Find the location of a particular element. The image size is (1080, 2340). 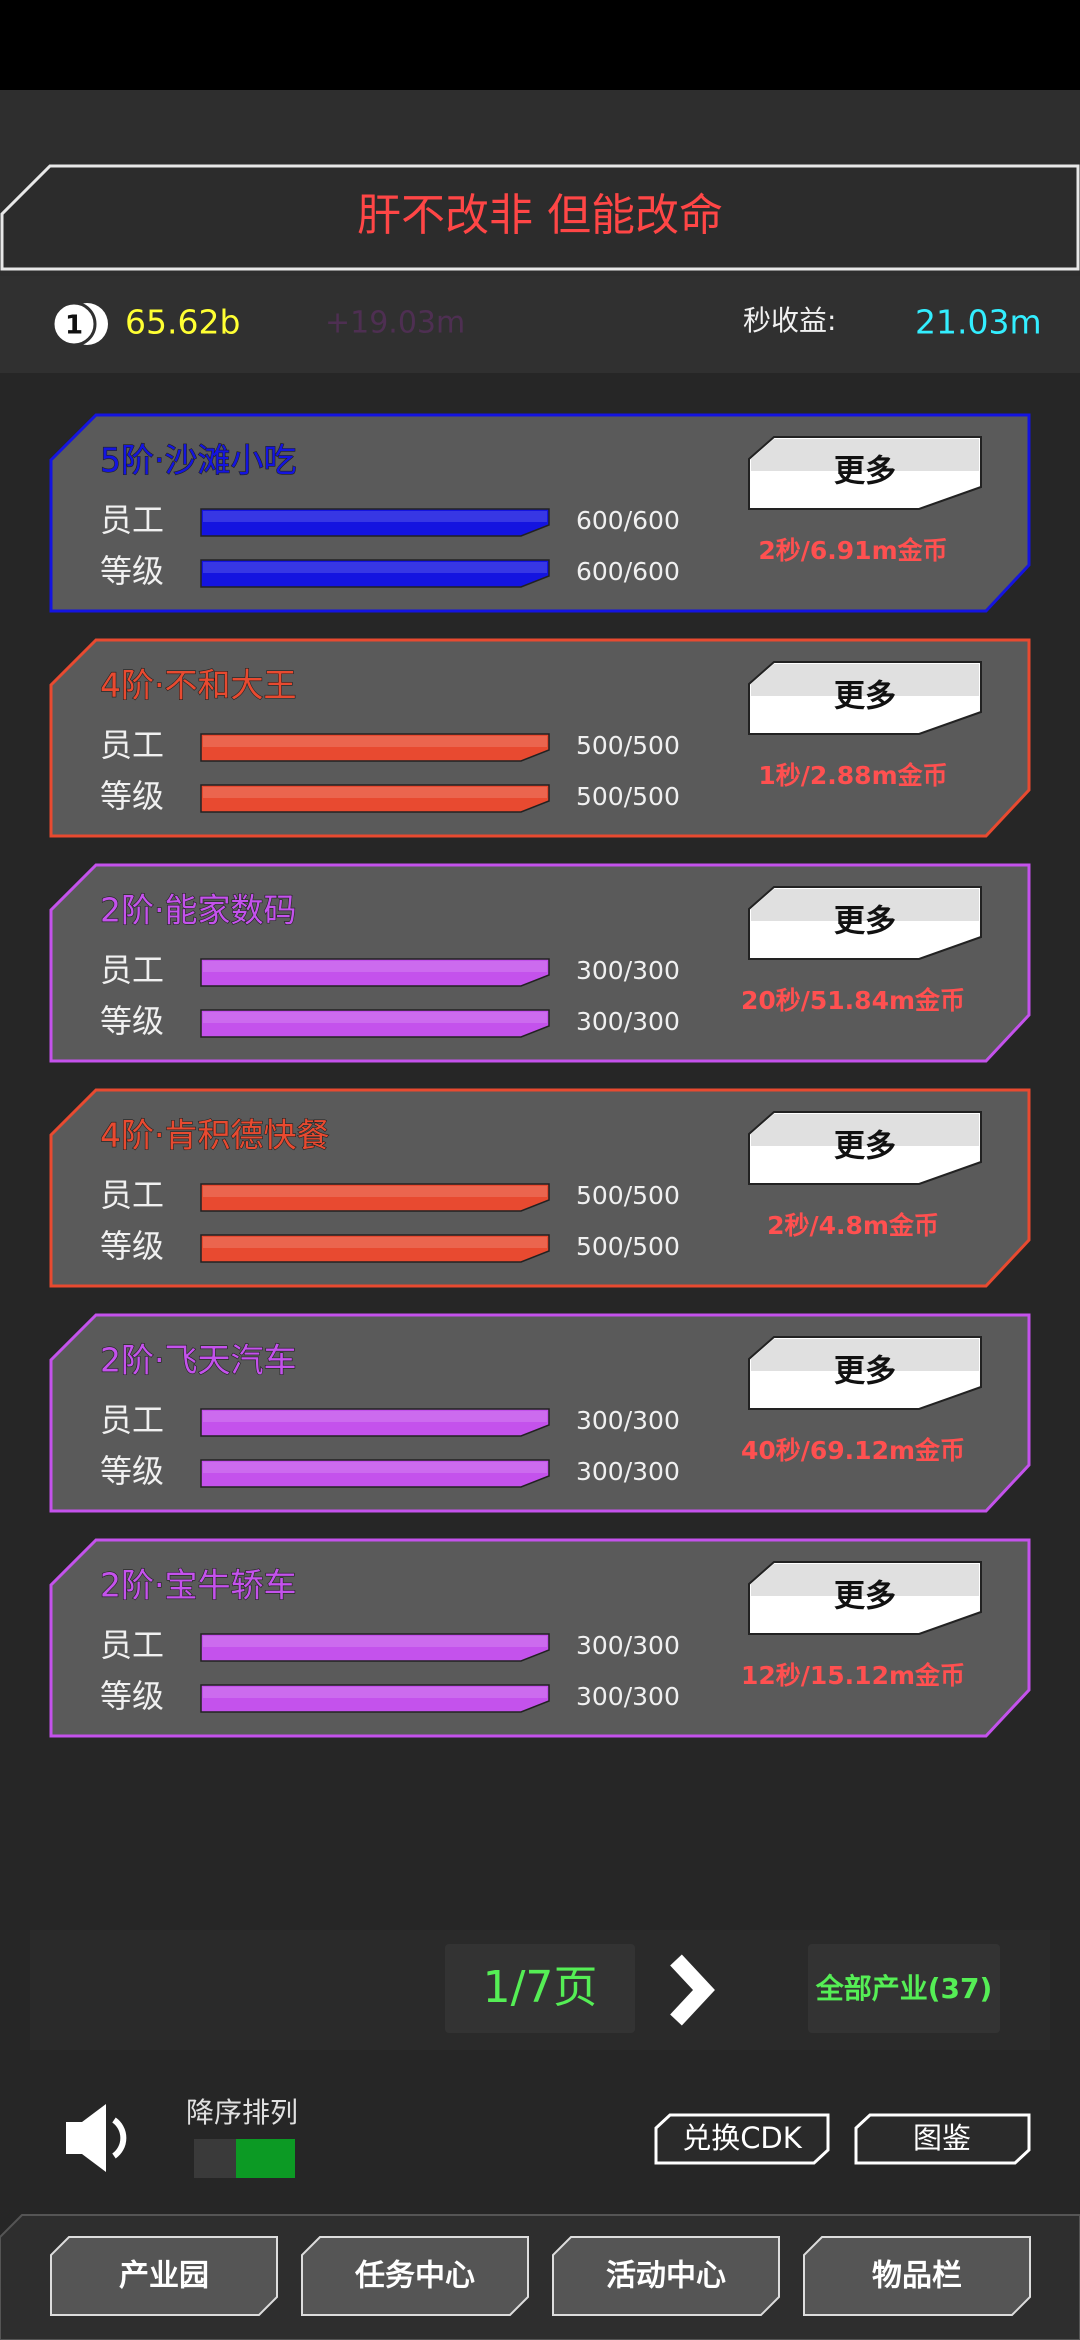

atlas-button is located at coordinates (942, 2139).